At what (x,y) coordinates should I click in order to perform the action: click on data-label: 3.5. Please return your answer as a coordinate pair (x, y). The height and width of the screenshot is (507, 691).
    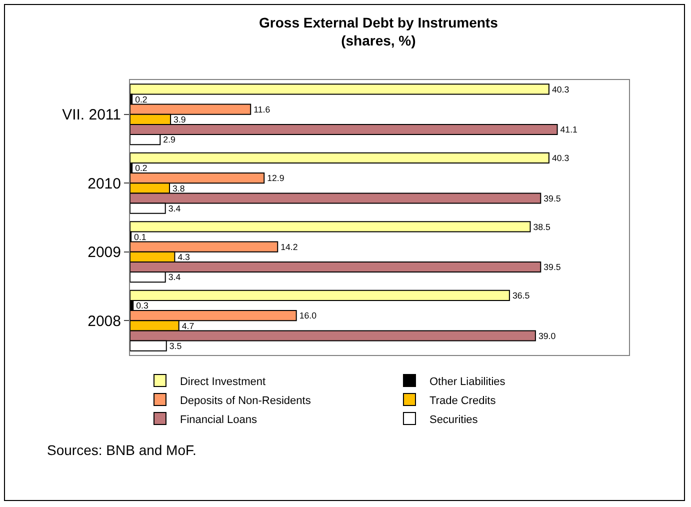
    Looking at the image, I should click on (175, 345).